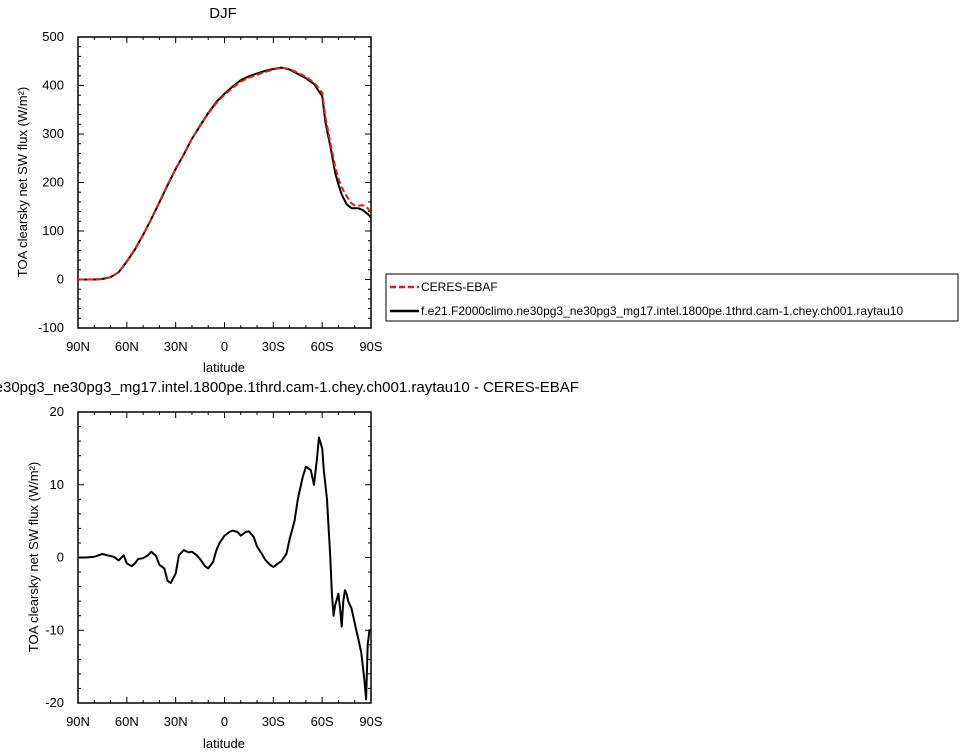 The width and height of the screenshot is (962, 754). I want to click on bottom-y-tick-label: -10, so click(54, 629).